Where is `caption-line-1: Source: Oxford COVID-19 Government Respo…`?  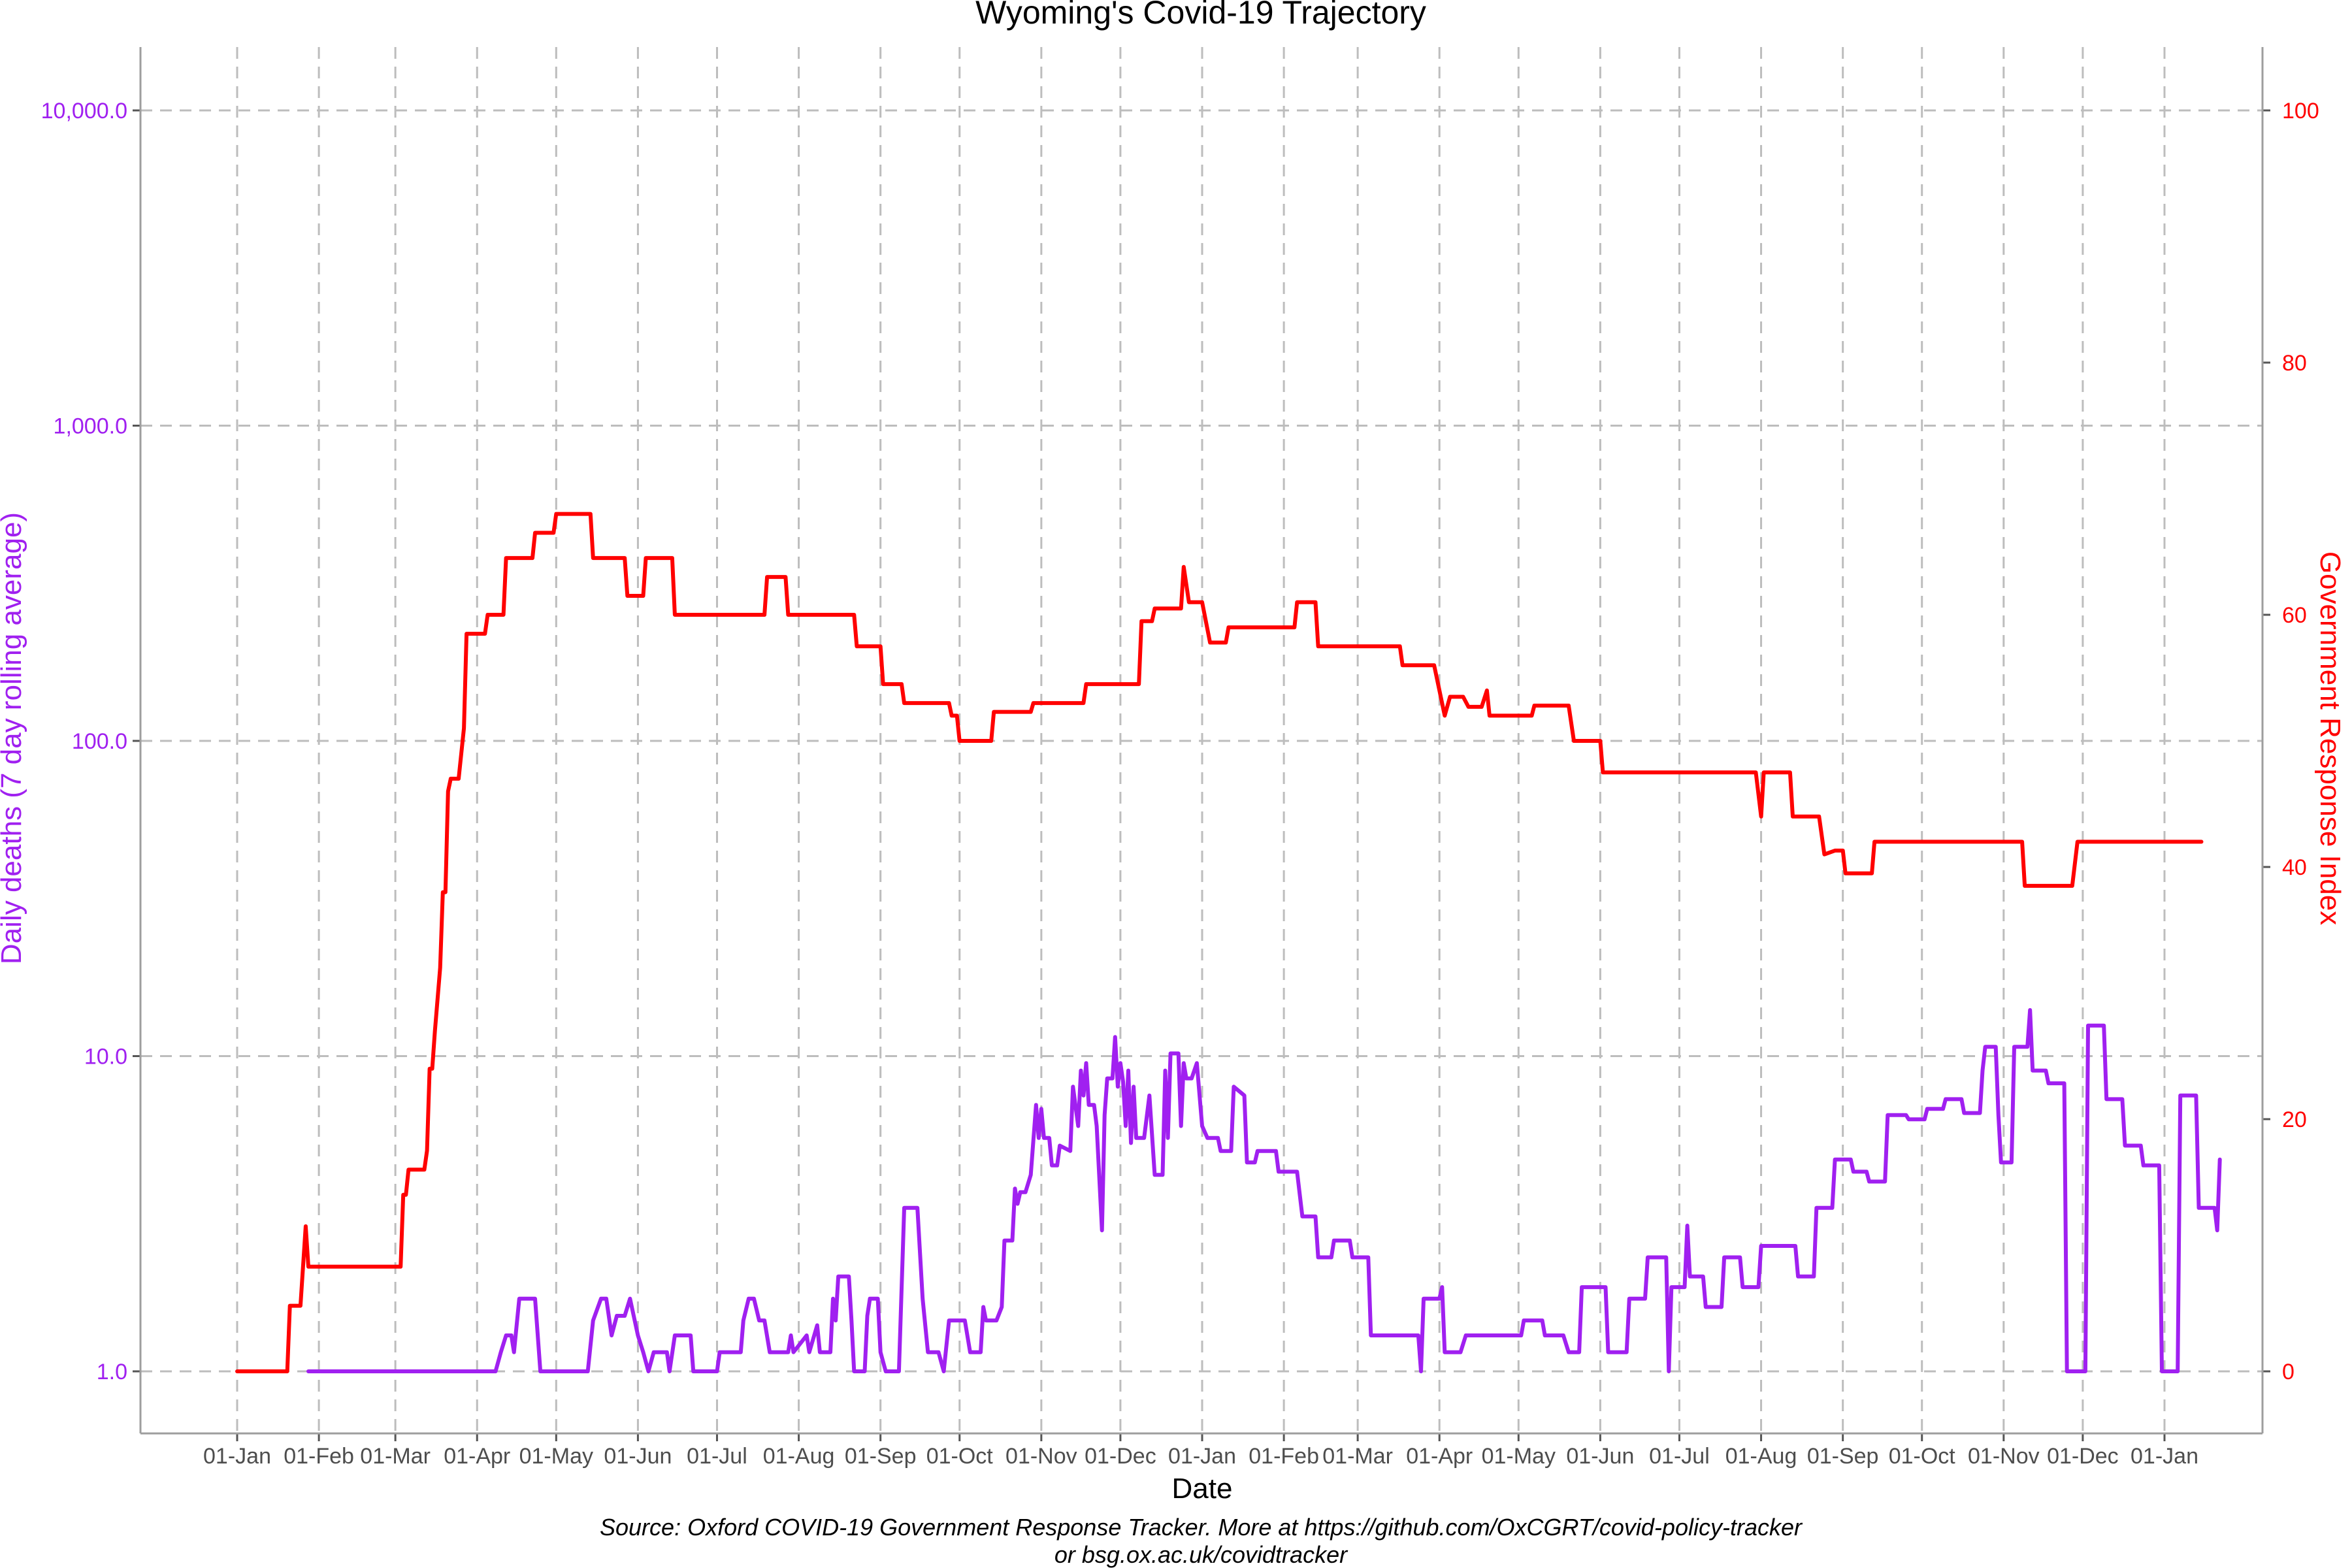
caption-line-1: Source: Oxford COVID-19 Government Respo… is located at coordinates (1201, 1527).